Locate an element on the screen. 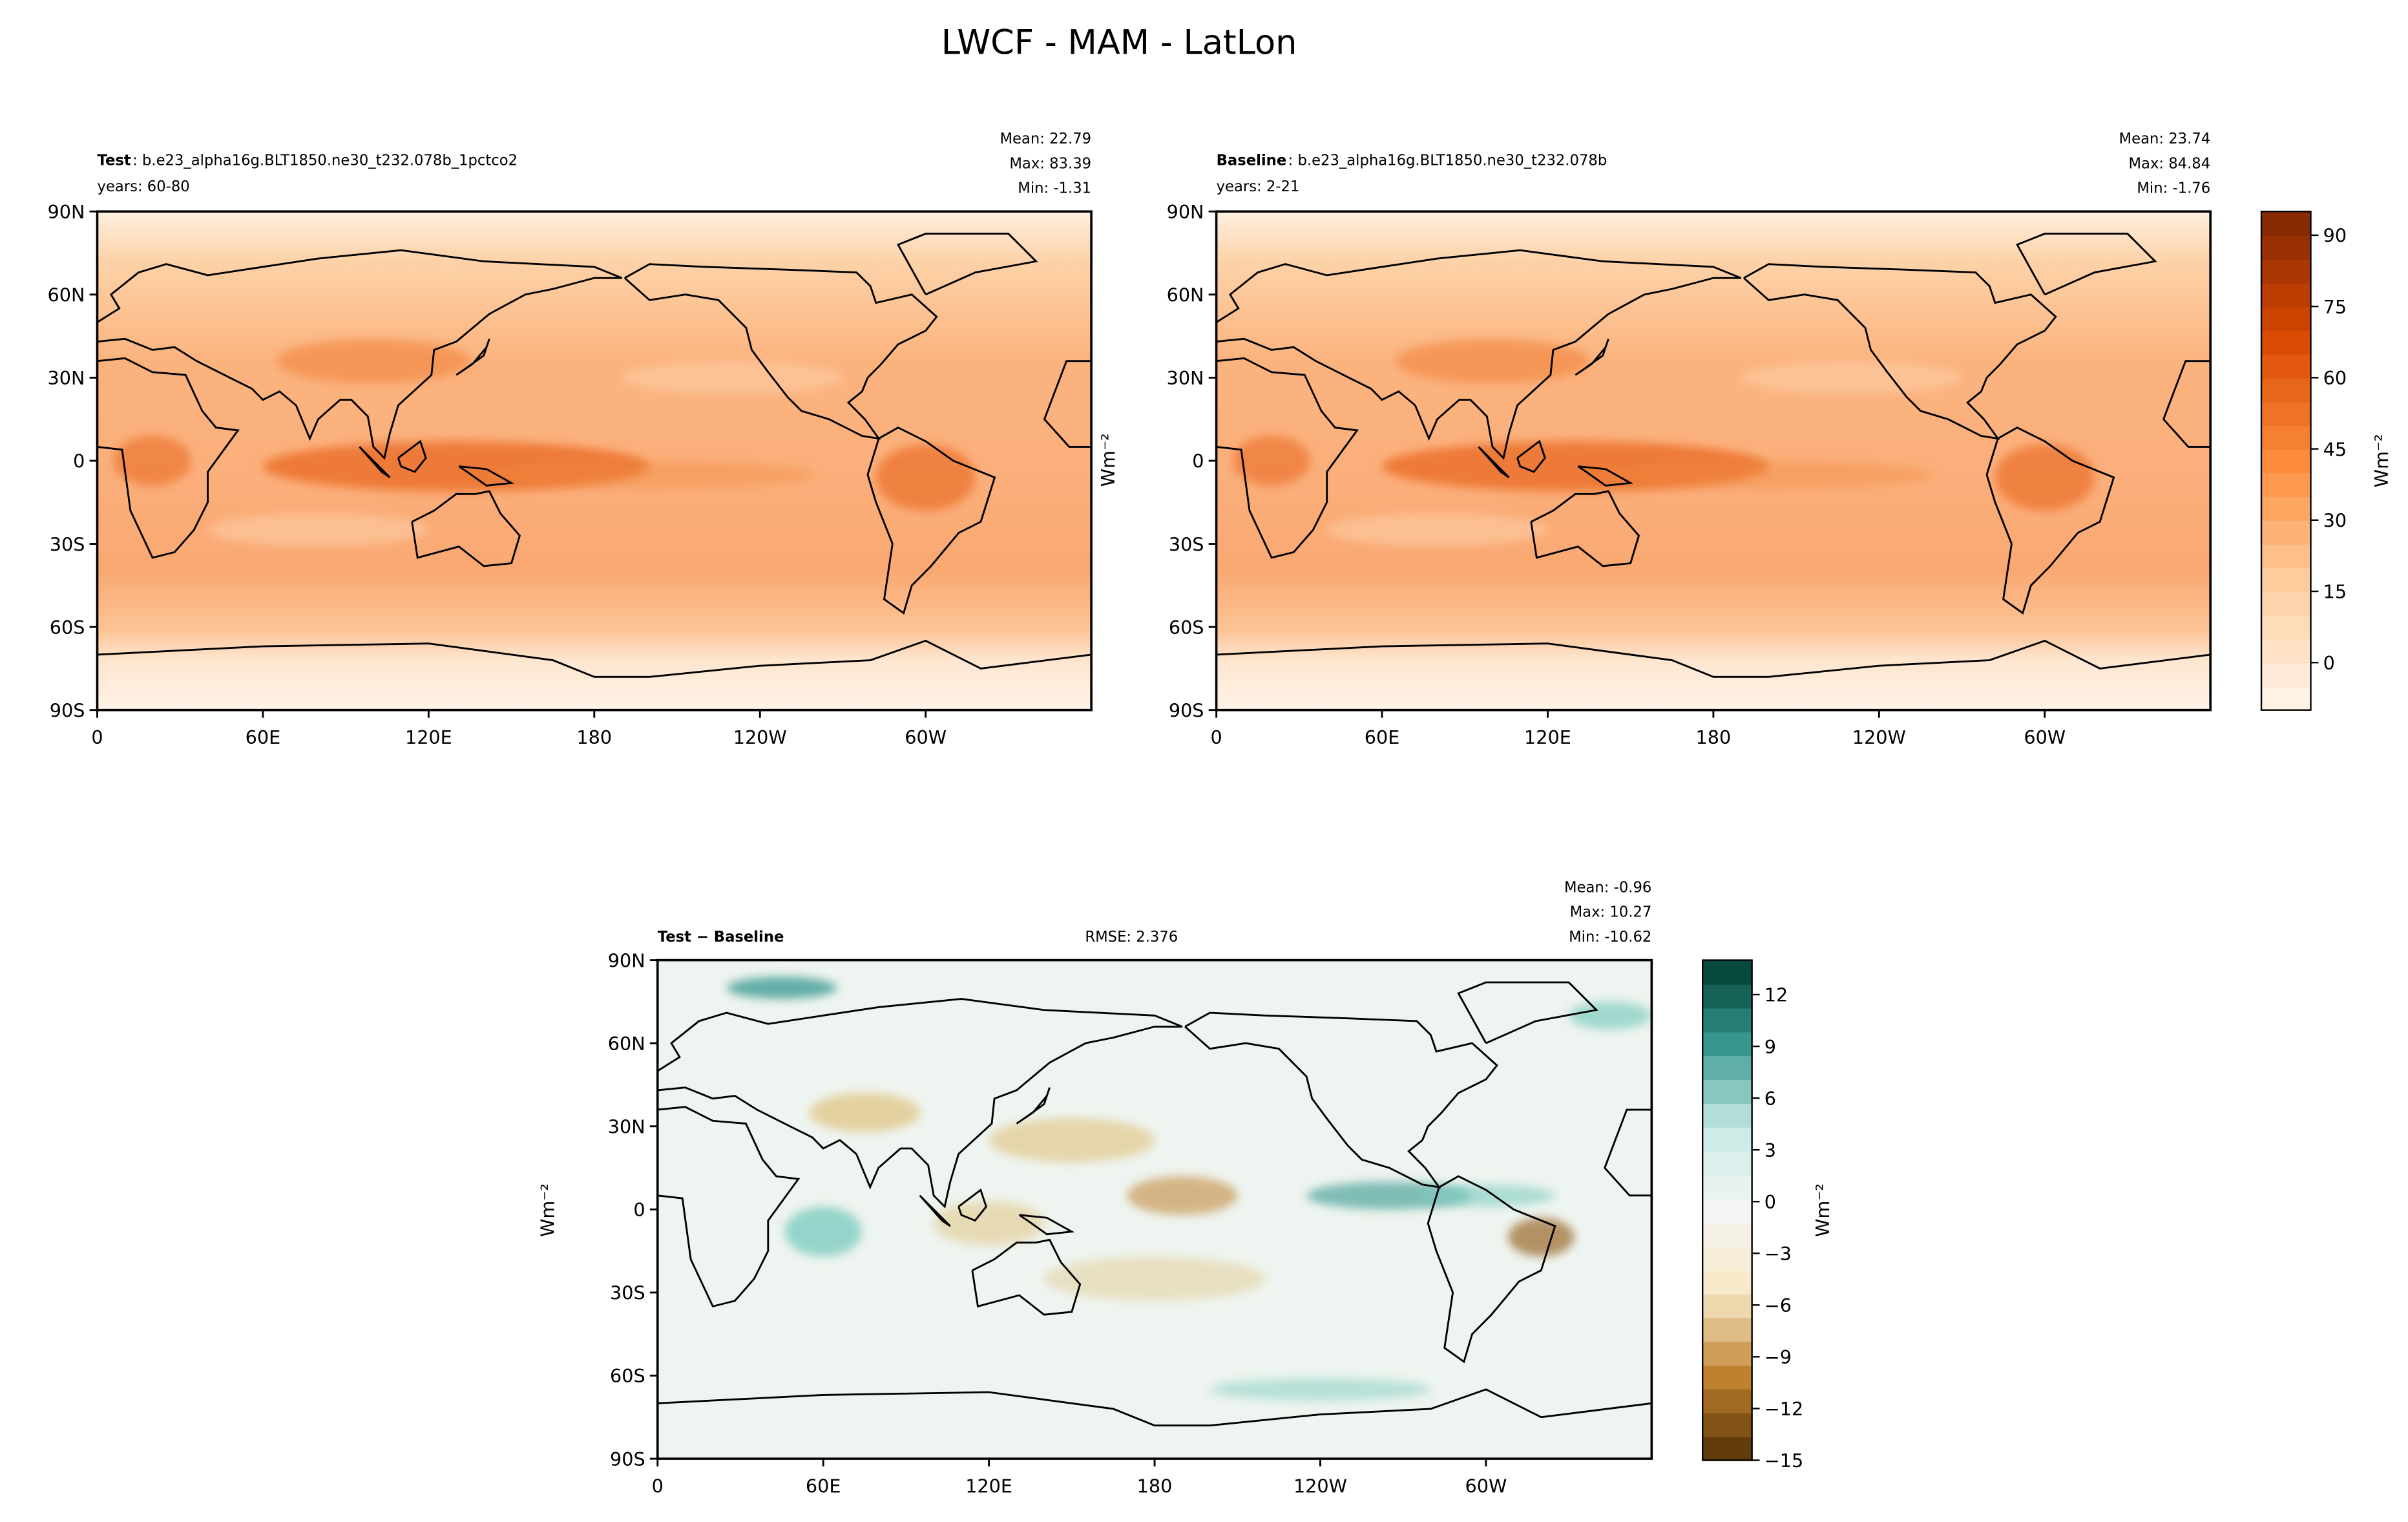 The image size is (2408, 1522). panel-title: Test − Baseline is located at coordinates (721, 937).